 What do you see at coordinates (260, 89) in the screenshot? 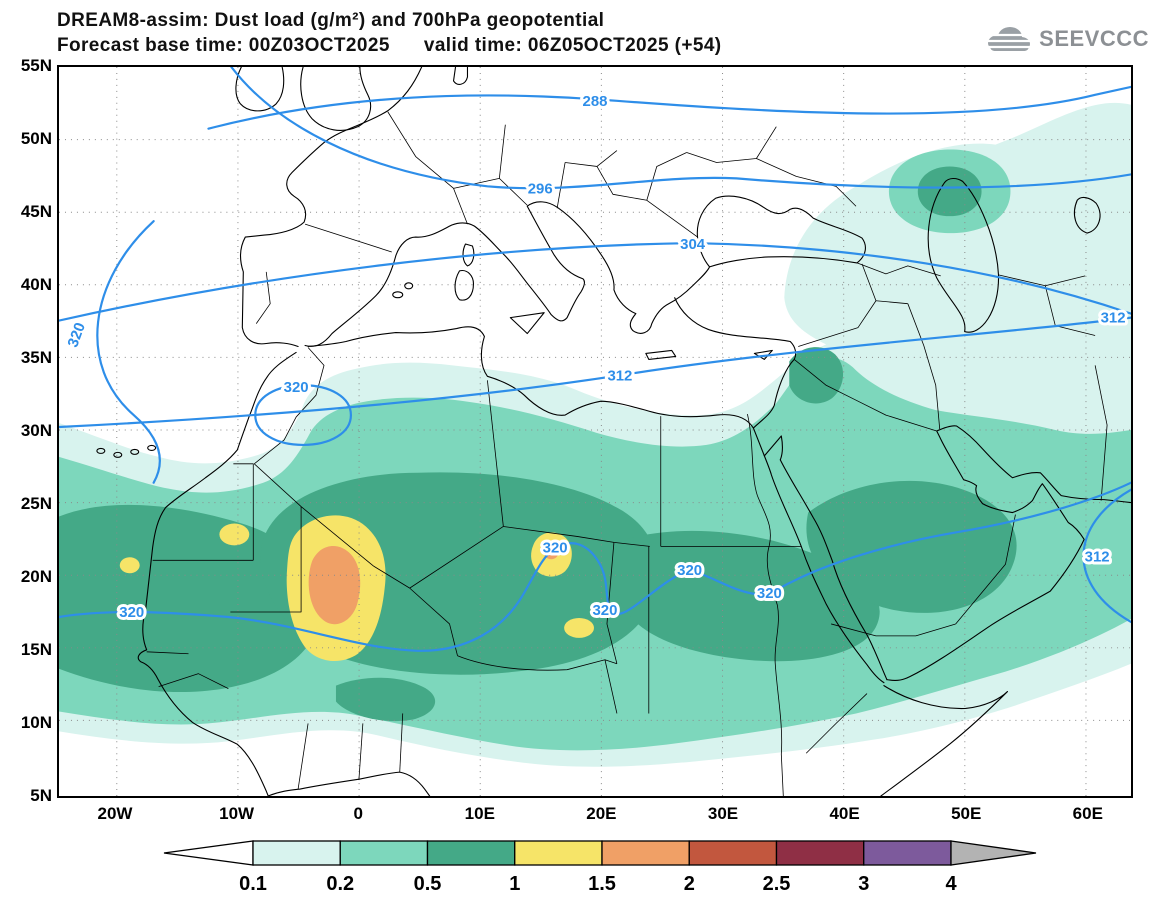
I see `coast-ireland` at bounding box center [260, 89].